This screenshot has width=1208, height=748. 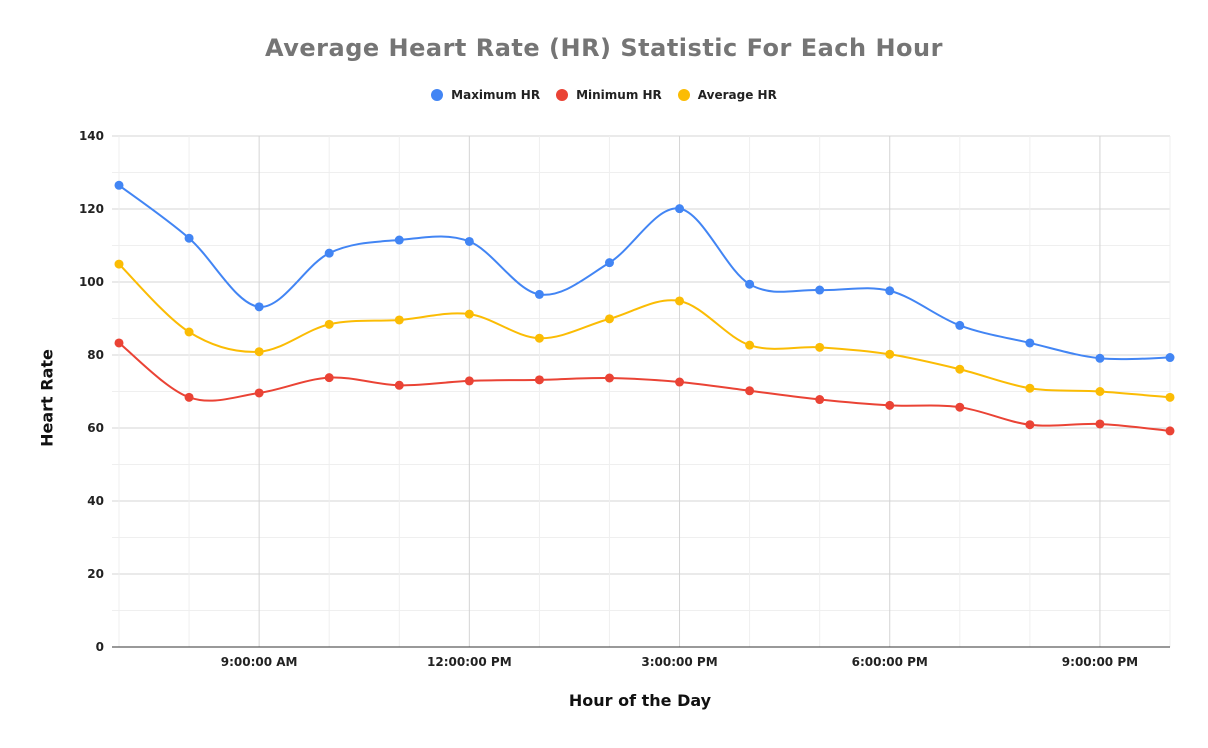 What do you see at coordinates (496, 95) in the screenshot?
I see `legend-label-maximum-hr: Maximum HR` at bounding box center [496, 95].